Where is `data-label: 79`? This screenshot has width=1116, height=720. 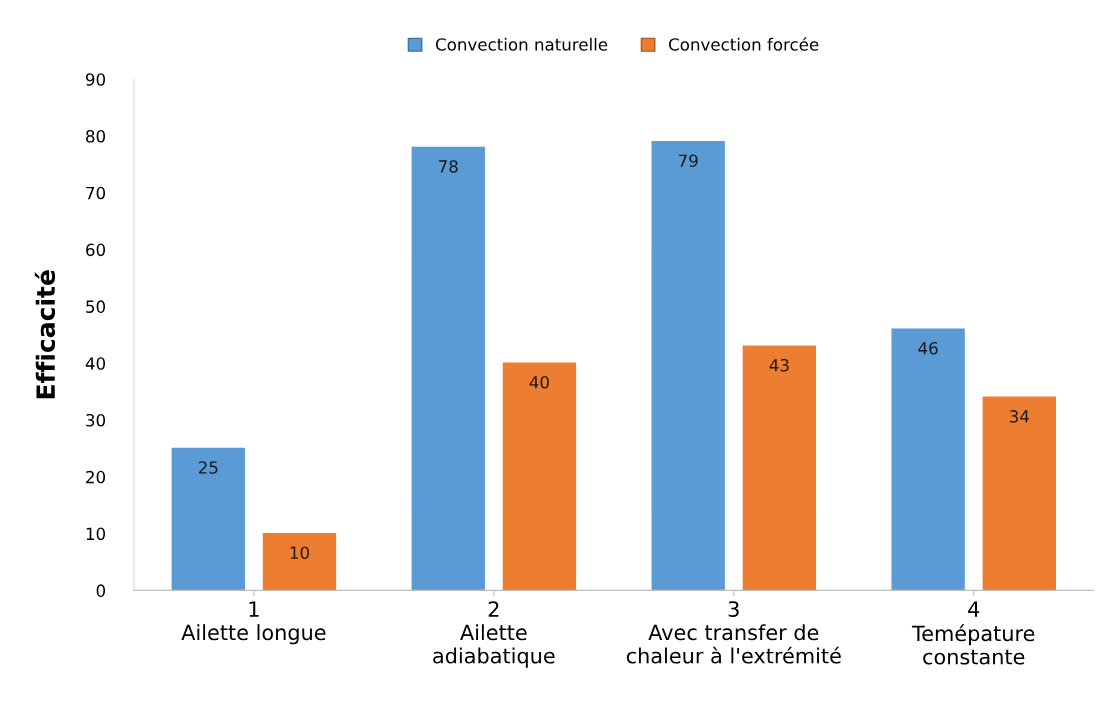 data-label: 79 is located at coordinates (688, 161).